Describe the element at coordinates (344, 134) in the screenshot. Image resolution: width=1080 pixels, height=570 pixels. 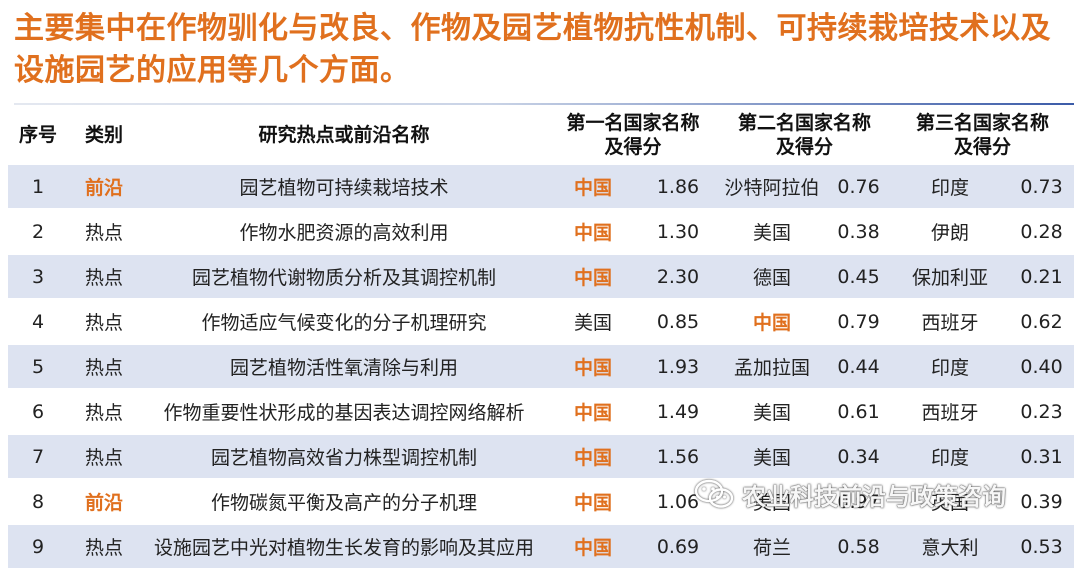
I see `header-topic: 研究热点或前沿名称` at that location.